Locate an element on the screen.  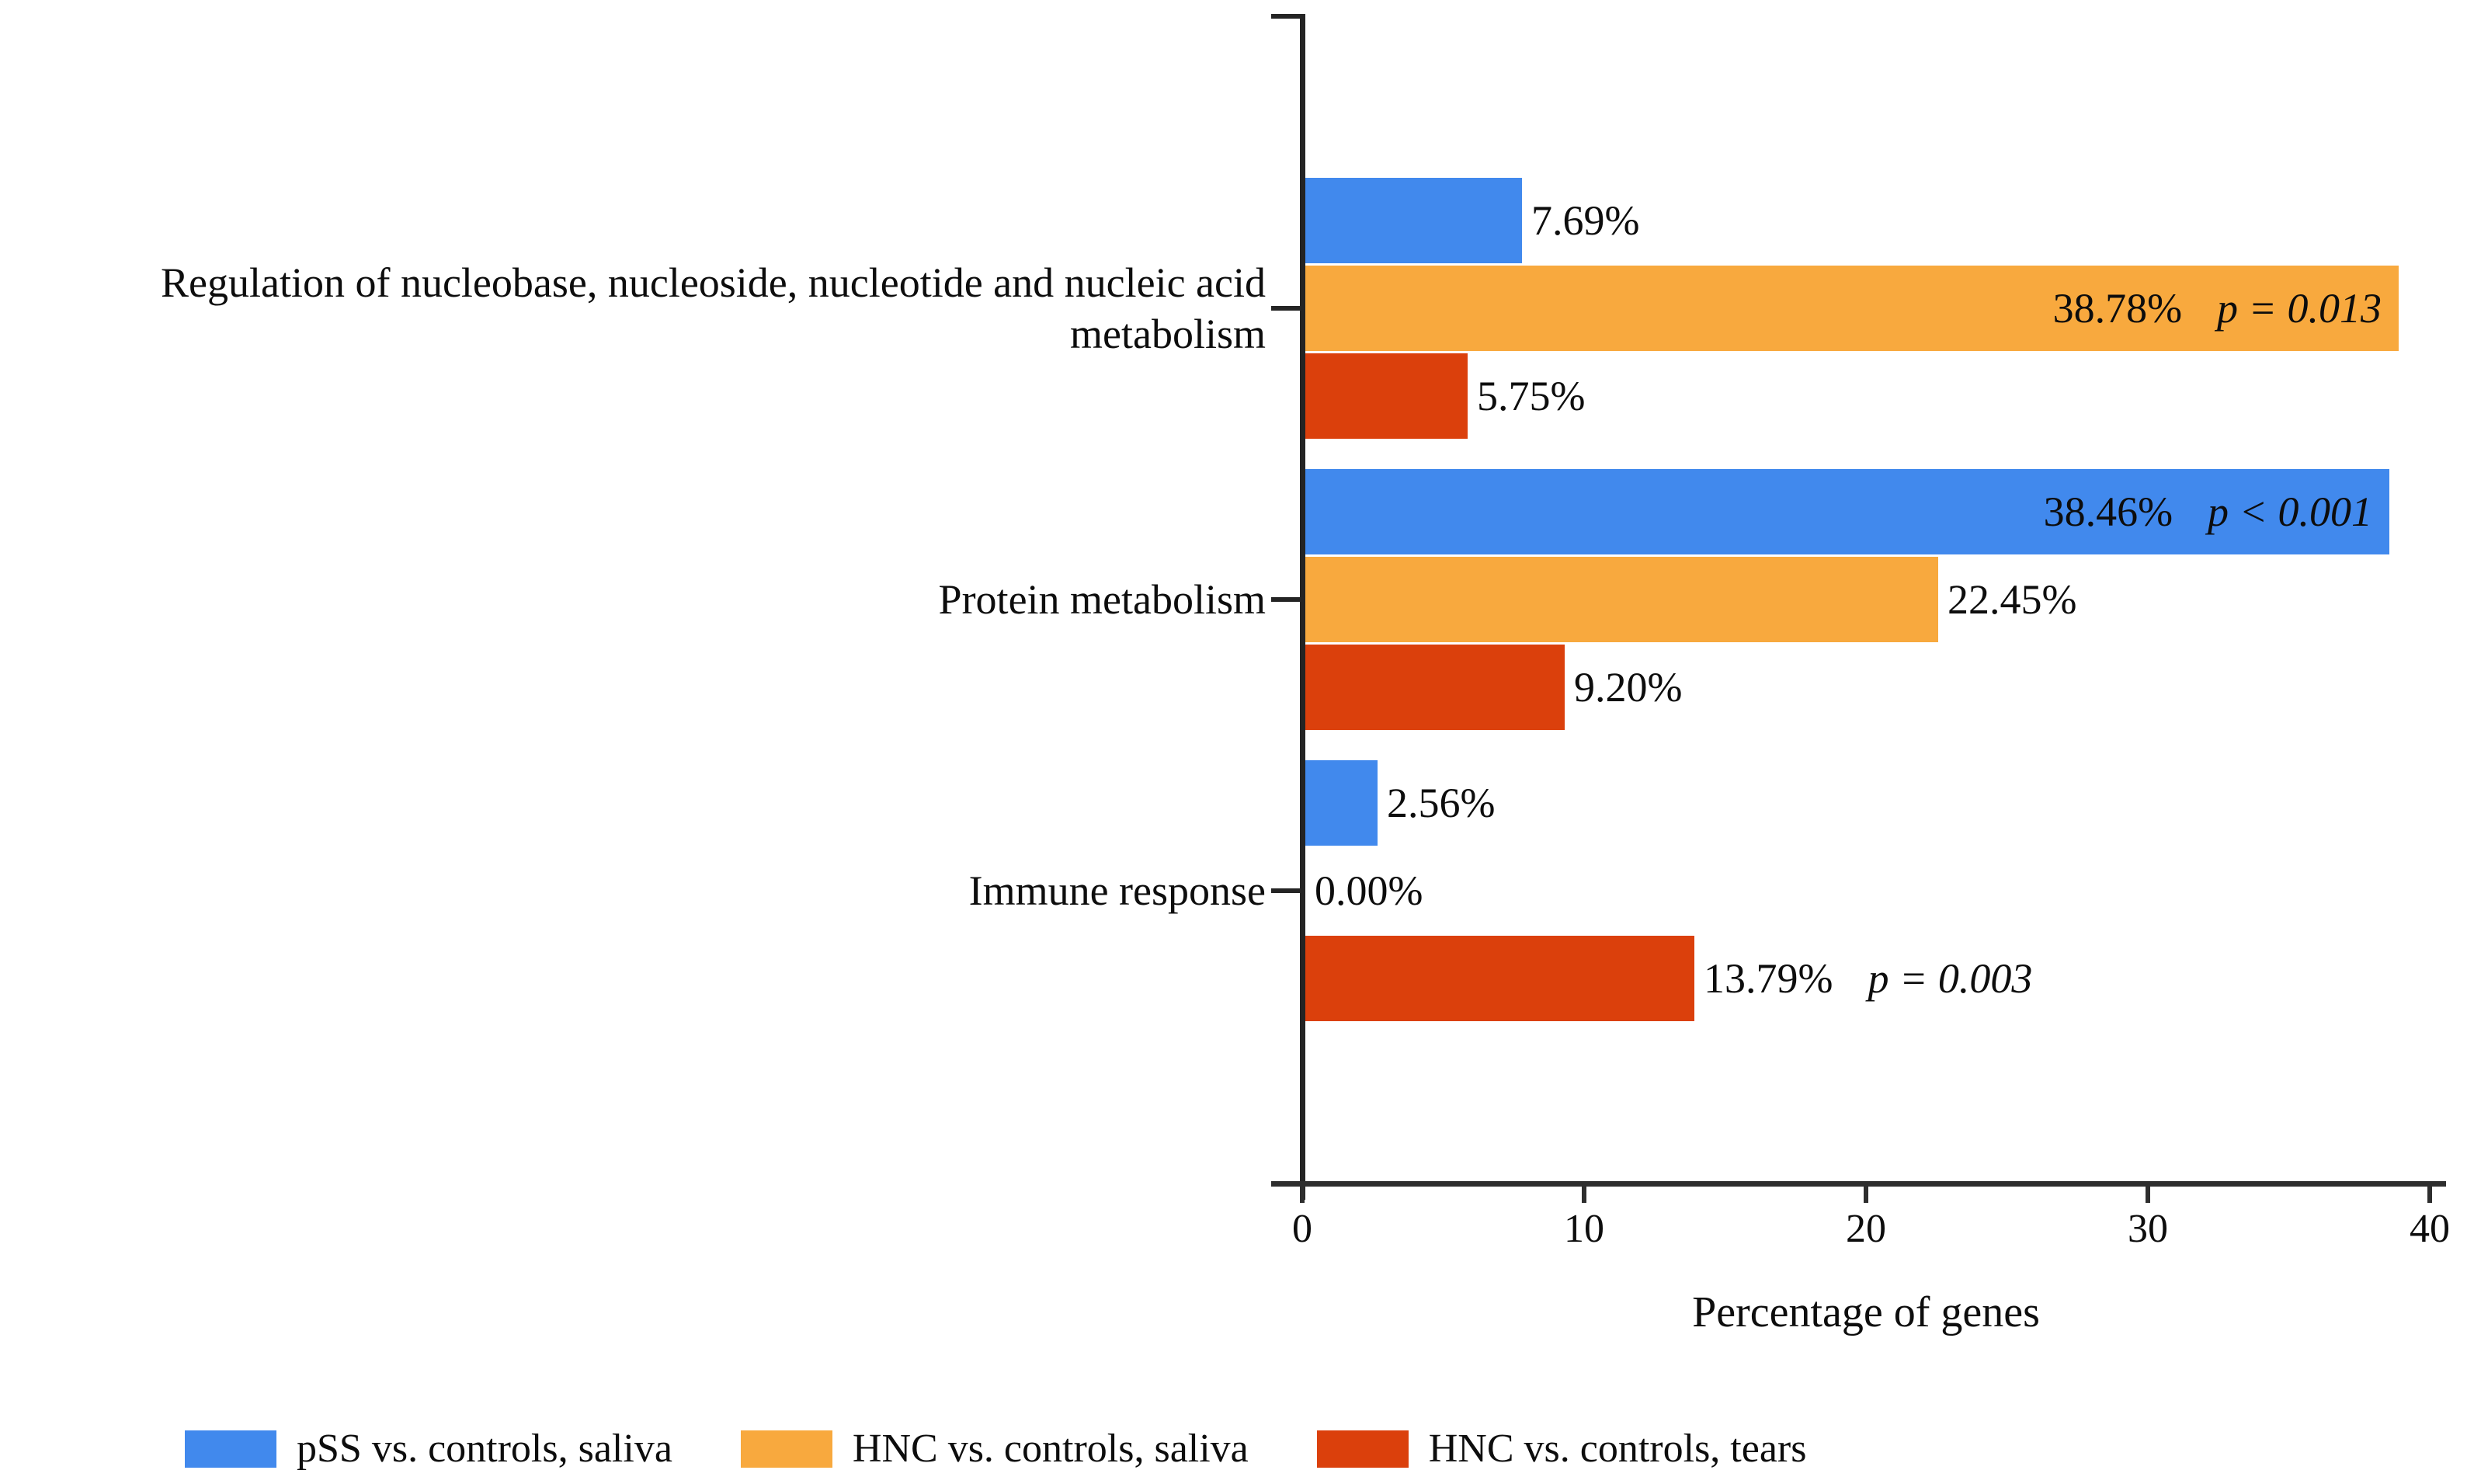
percent-value: 5.75% is located at coordinates (1532, 396).